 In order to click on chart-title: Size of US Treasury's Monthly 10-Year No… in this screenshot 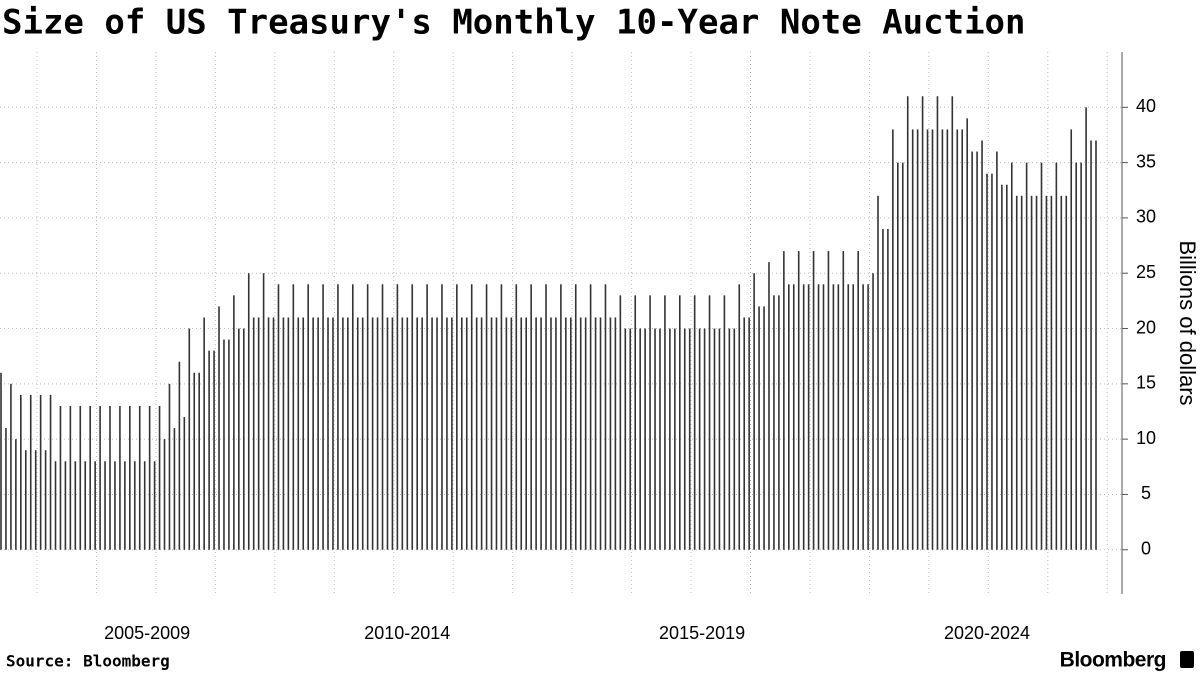, I will do `click(514, 23)`.